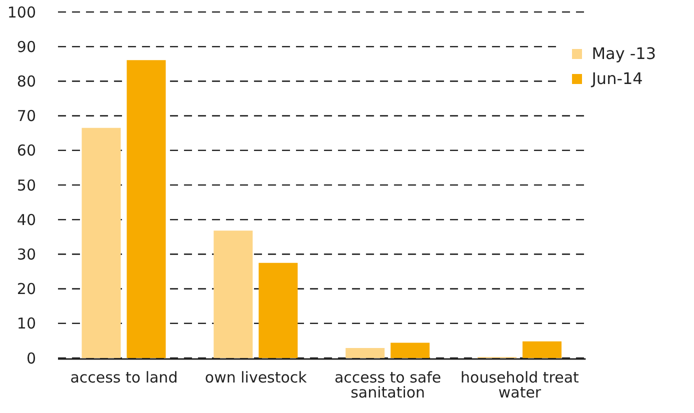  Describe the element at coordinates (26, 151) in the screenshot. I see `y-tick-label: 60` at that location.